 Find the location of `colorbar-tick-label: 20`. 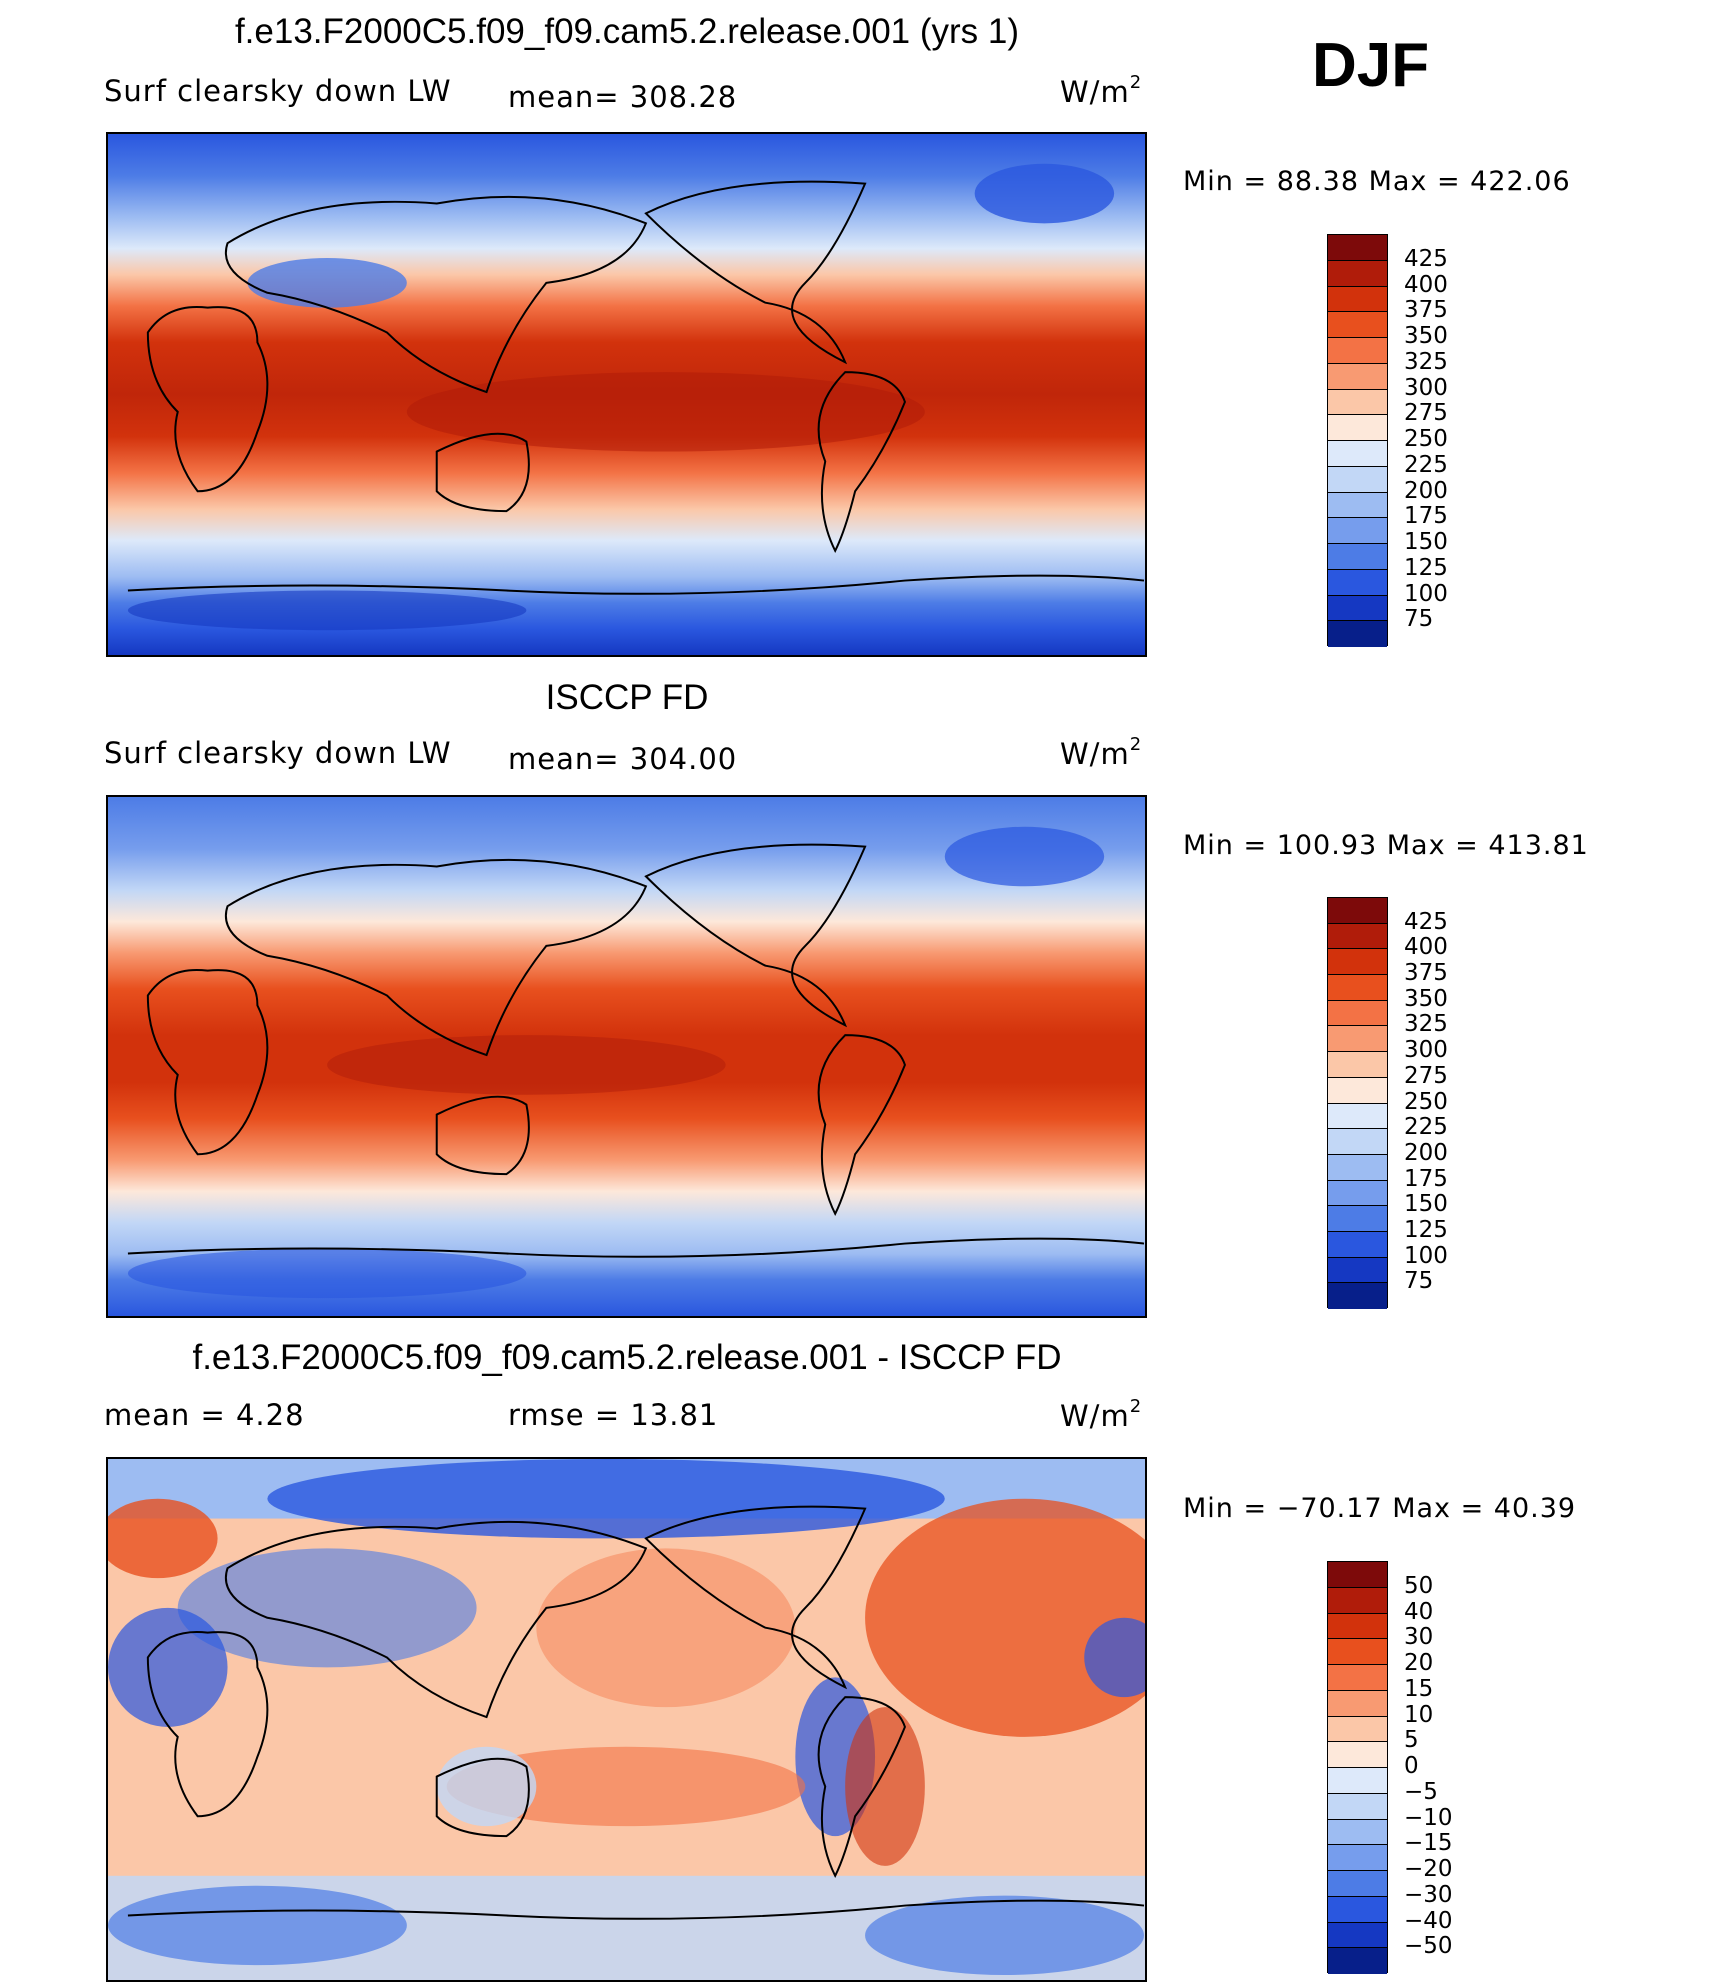

colorbar-tick-label: 20 is located at coordinates (1419, 1663).